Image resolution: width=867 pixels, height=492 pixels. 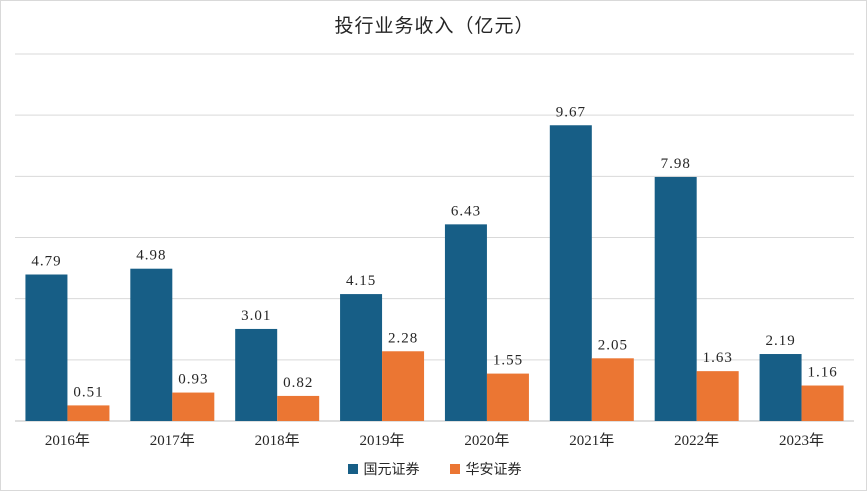 What do you see at coordinates (613, 345) in the screenshot?
I see `data-label-series-2: 2.05` at bounding box center [613, 345].